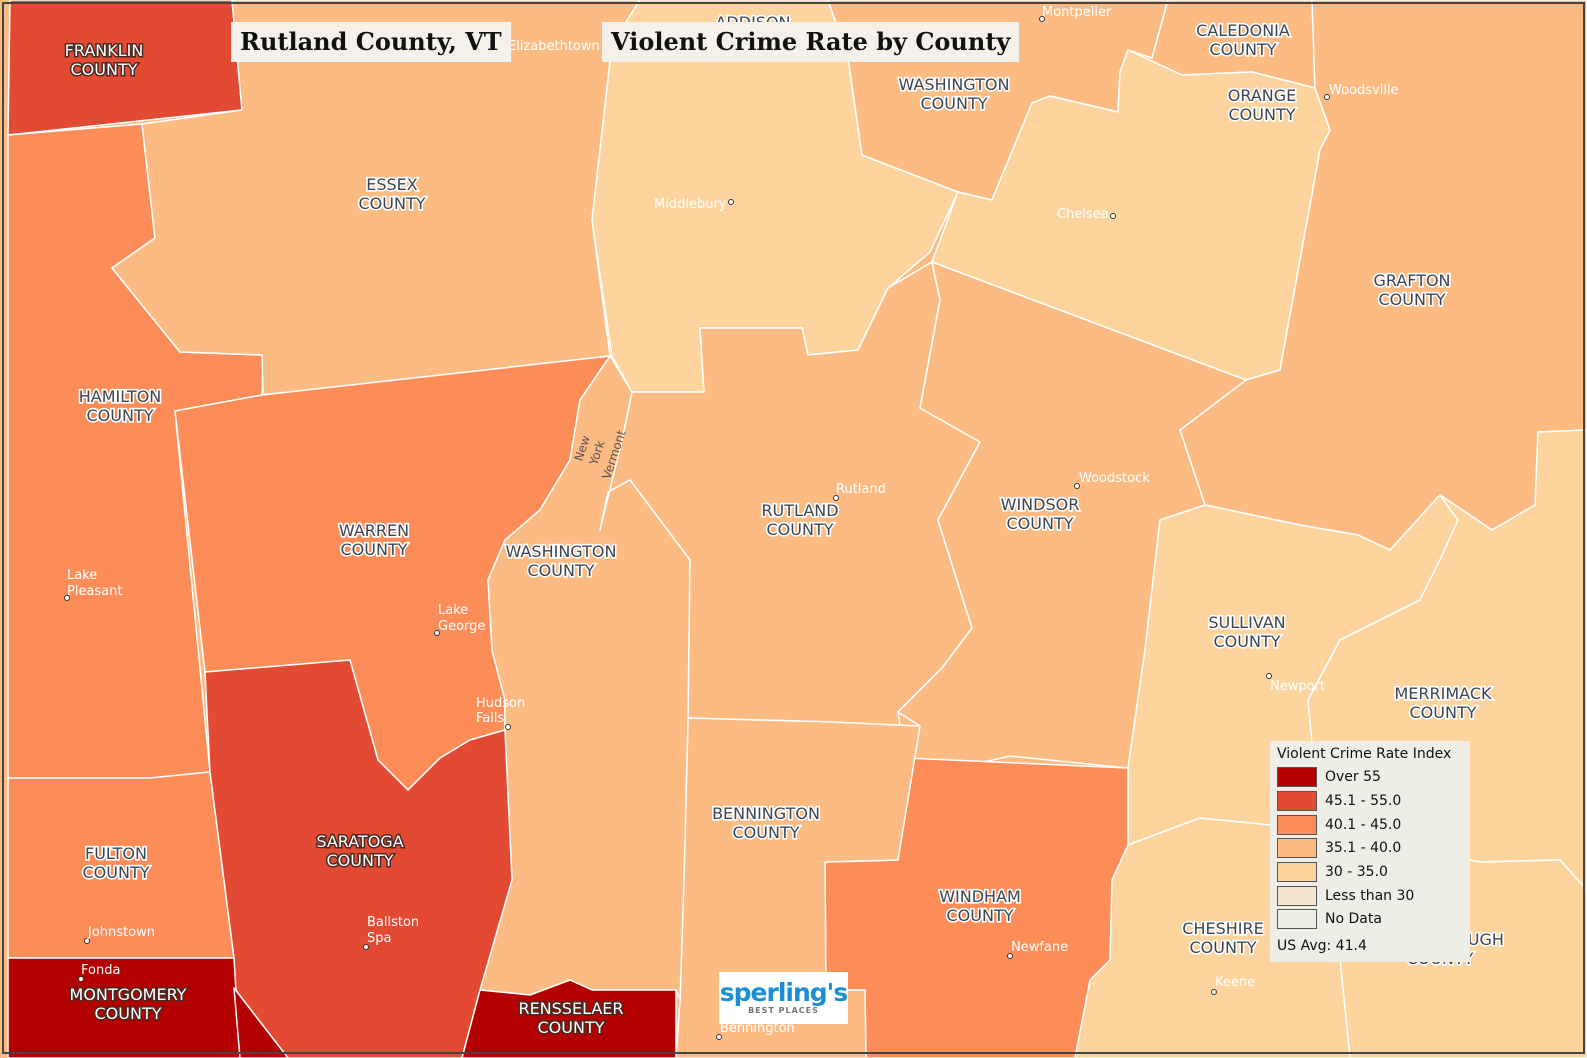 This screenshot has width=1587, height=1058. What do you see at coordinates (1364, 90) in the screenshot?
I see `city-woodsville: Woodsville` at bounding box center [1364, 90].